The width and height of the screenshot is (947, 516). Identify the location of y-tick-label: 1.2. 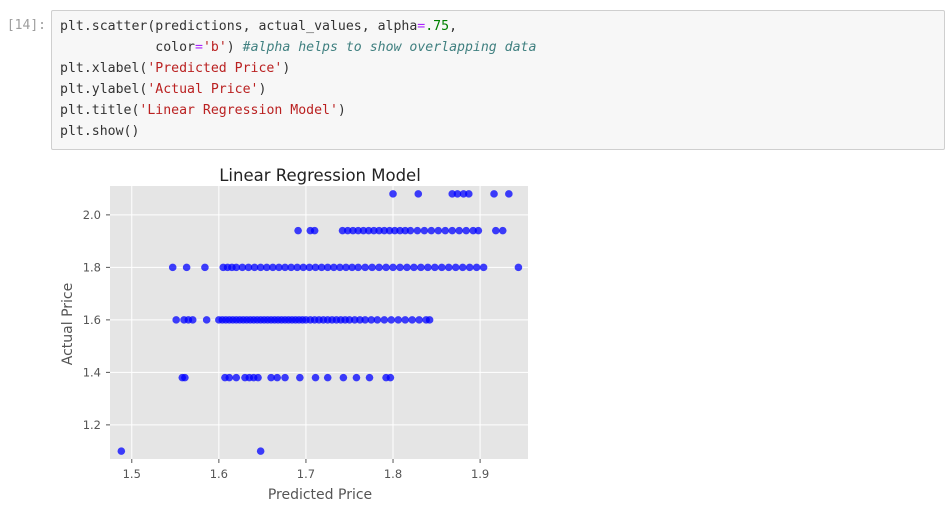
(92, 425).